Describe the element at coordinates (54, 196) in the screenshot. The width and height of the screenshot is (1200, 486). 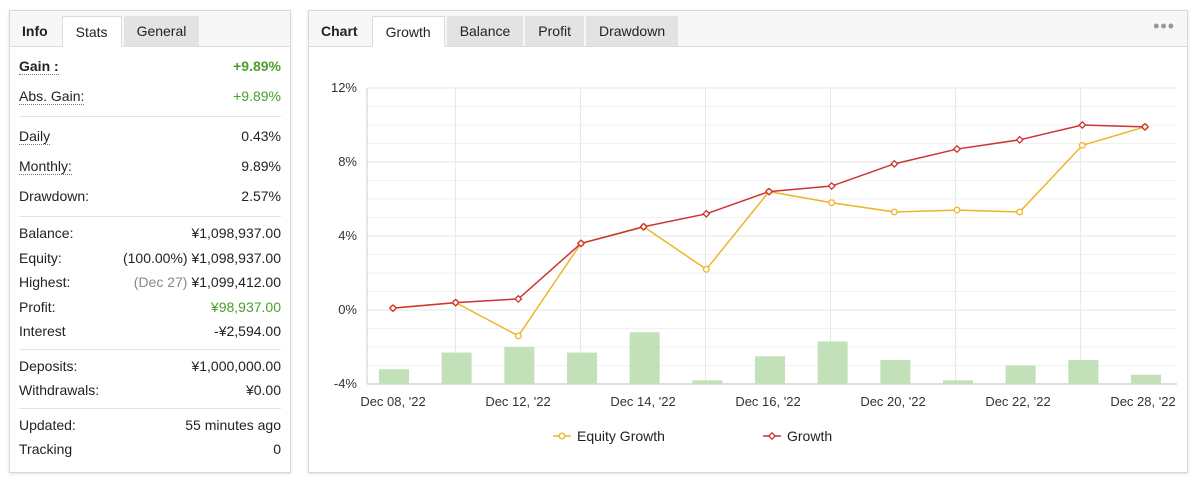
I see `drawdown-label: Drawdown:` at that location.